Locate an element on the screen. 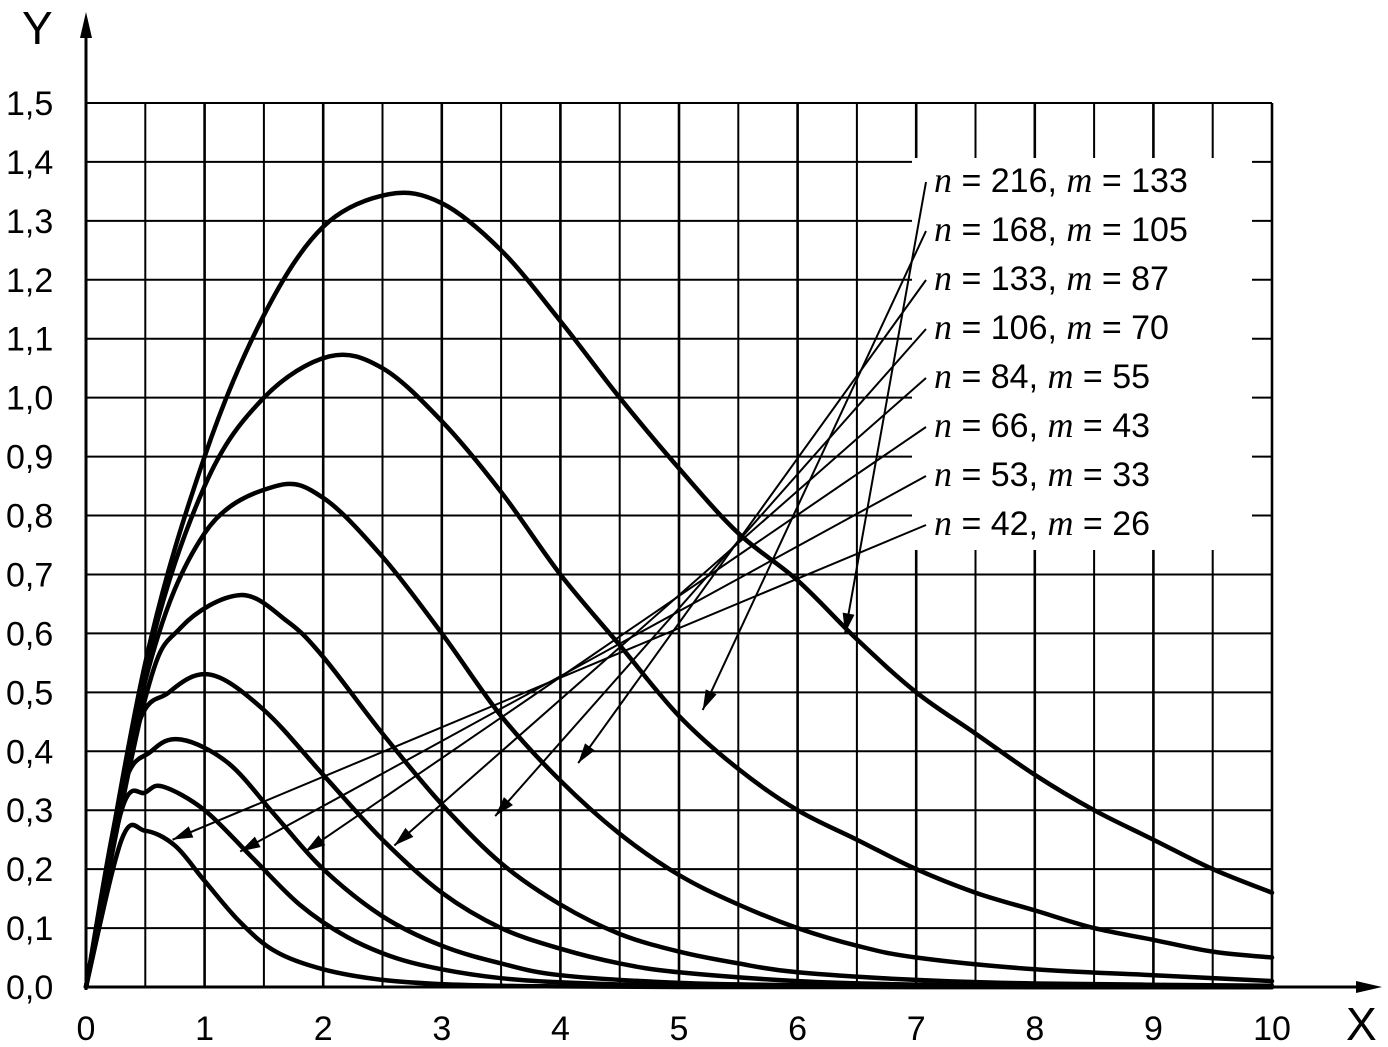 The height and width of the screenshot is (1047, 1388). legend-entry: n = 168, m = 105 is located at coordinates (1061, 229).